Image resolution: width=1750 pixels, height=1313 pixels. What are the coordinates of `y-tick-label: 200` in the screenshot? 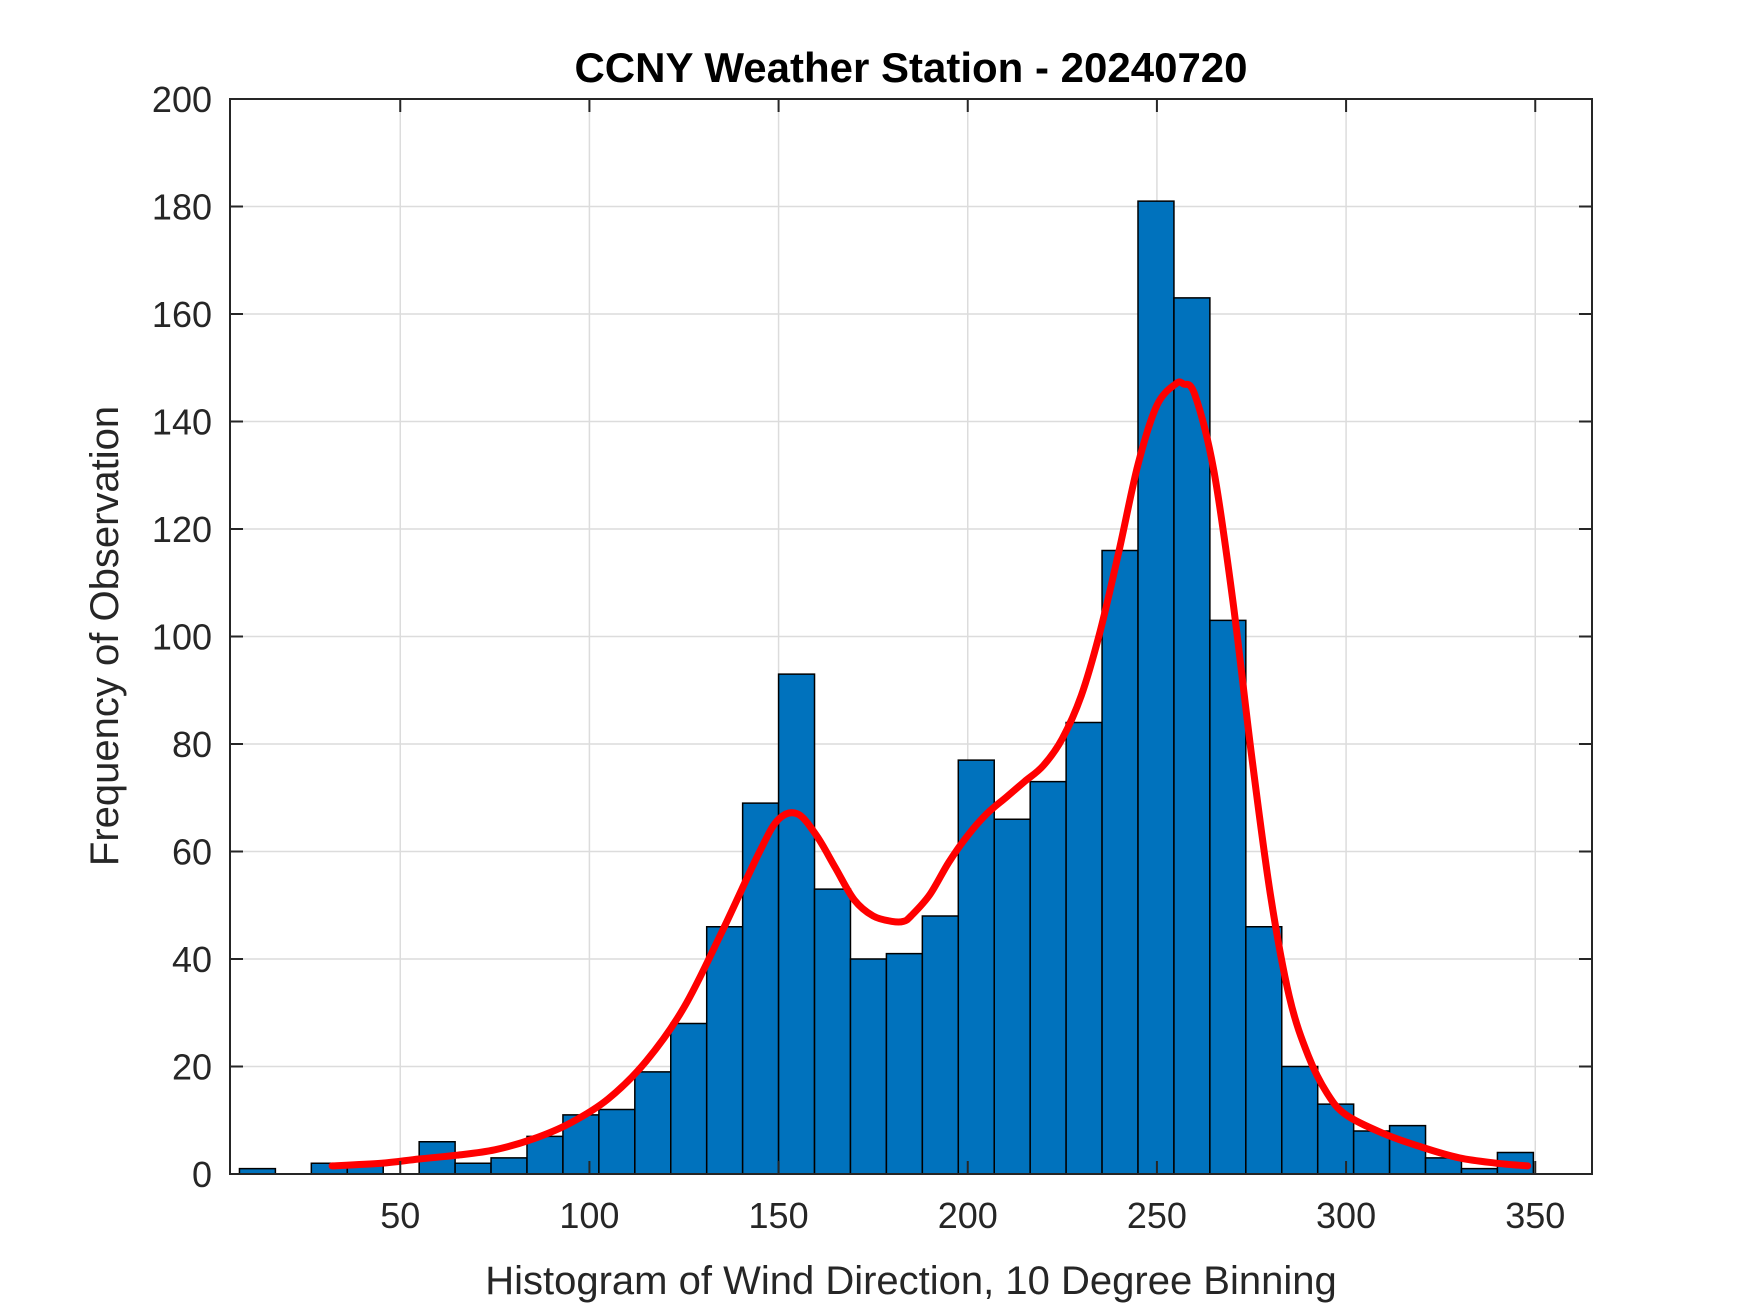 It's located at (182, 99).